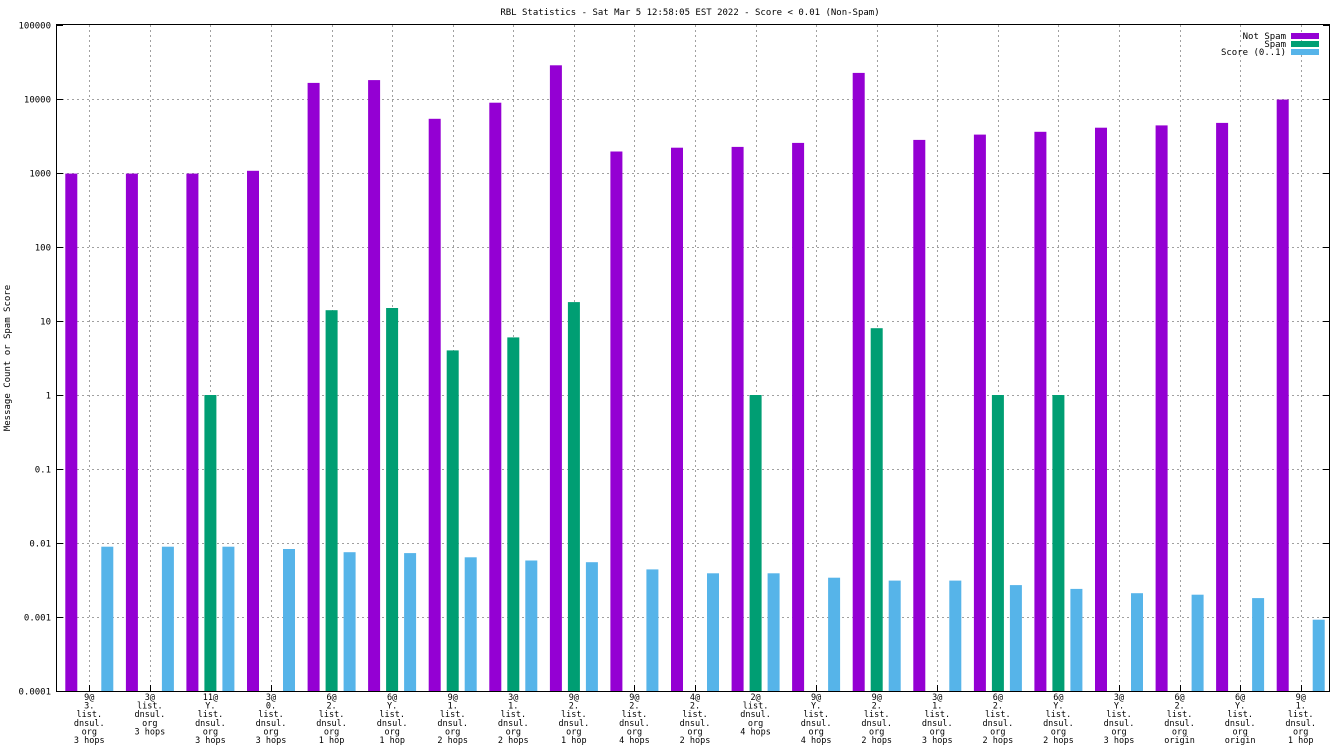 The width and height of the screenshot is (1344, 756). What do you see at coordinates (8, 358) in the screenshot?
I see `y-axis-label: Message Count or Spam Score` at bounding box center [8, 358].